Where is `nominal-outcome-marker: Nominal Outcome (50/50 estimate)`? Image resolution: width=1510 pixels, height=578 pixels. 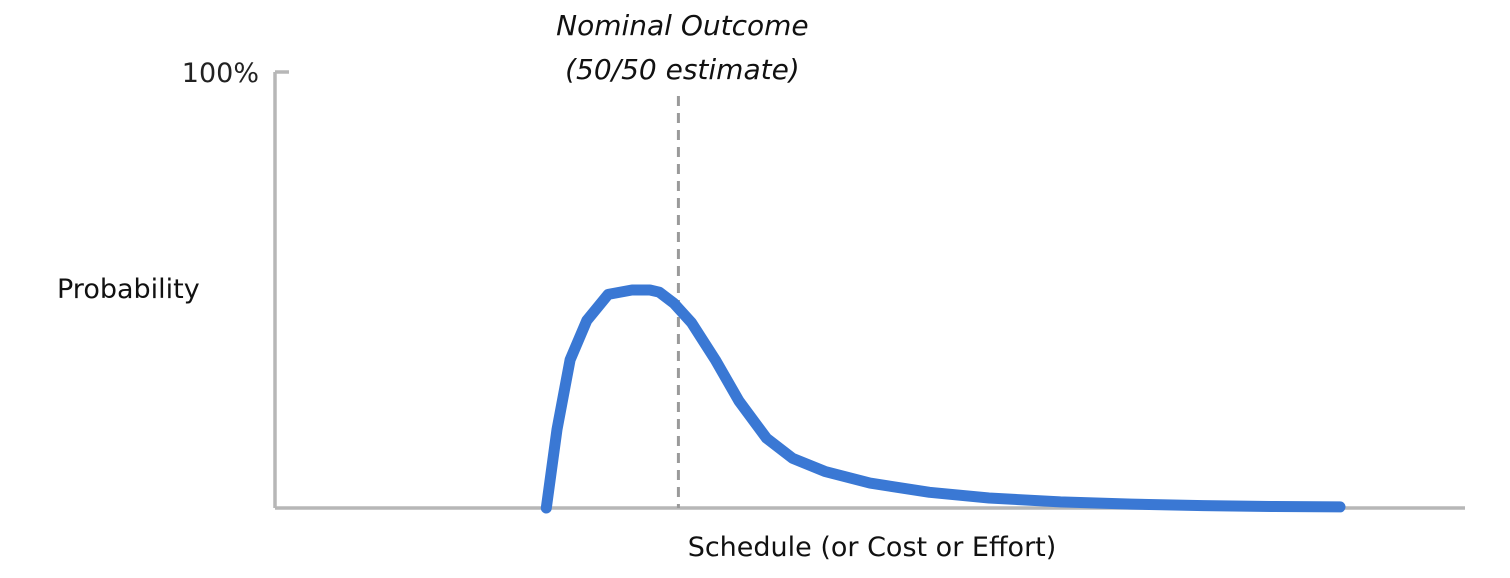 nominal-outcome-marker: Nominal Outcome (50/50 estimate) is located at coordinates (682, 258).